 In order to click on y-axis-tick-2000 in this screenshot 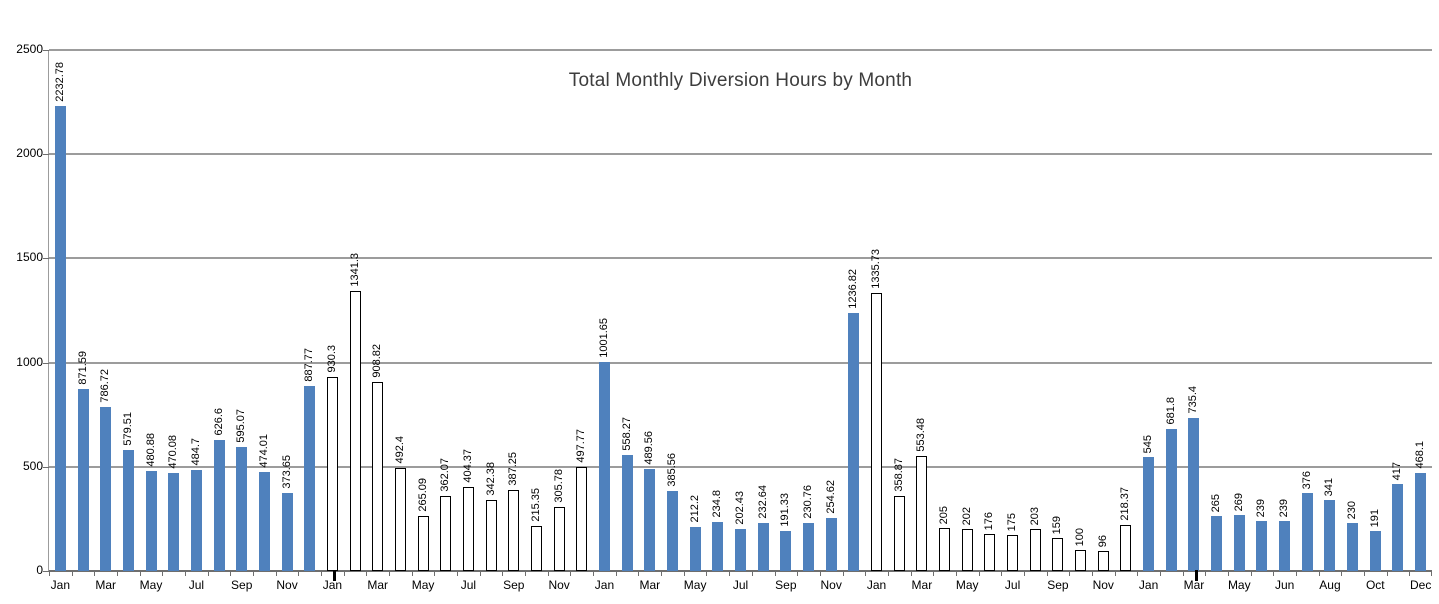, I will do `click(46, 155)`.